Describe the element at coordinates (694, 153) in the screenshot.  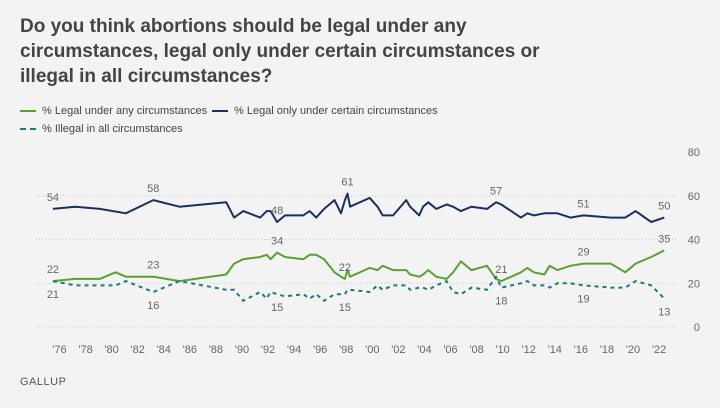
I see `y-tick-label: 80` at that location.